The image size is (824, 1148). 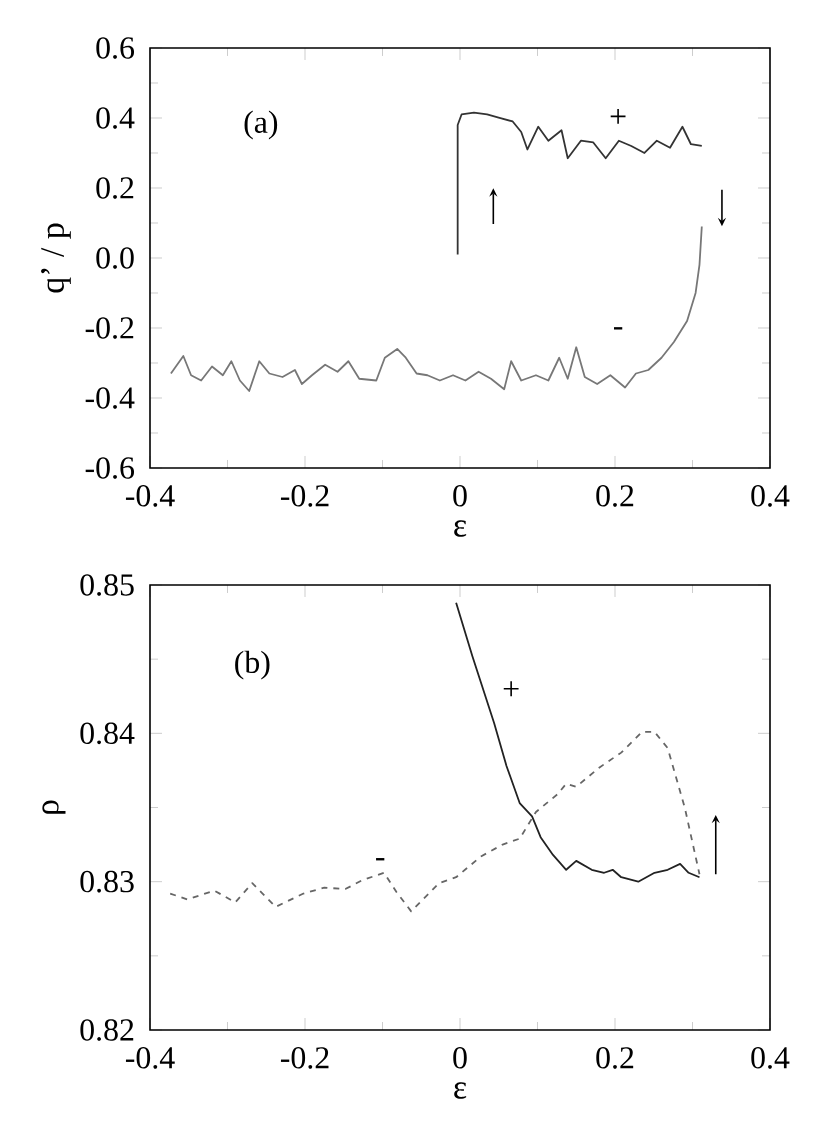 What do you see at coordinates (110, 398) in the screenshot?
I see `y-tick-label: -0.4` at bounding box center [110, 398].